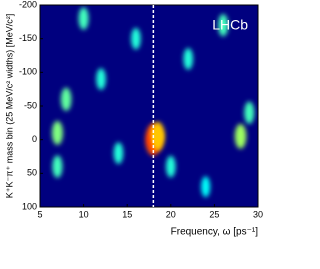 Image resolution: width=320 pixels, height=269 pixels. Describe the element at coordinates (32, 173) in the screenshot. I see `y-tick-label: 50` at that location.